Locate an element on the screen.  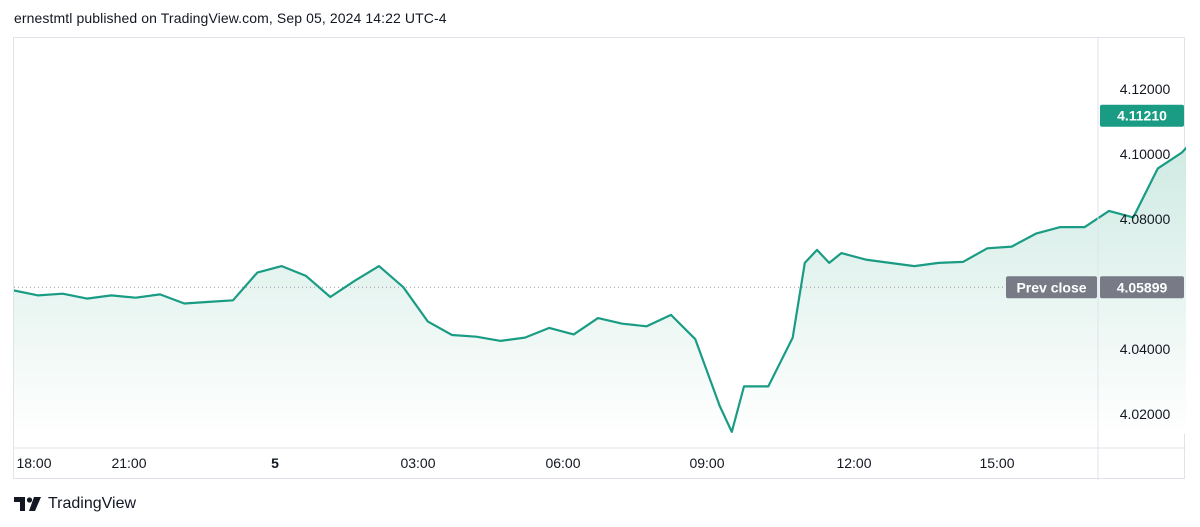
x-tick-label: 09:00 is located at coordinates (706, 463).